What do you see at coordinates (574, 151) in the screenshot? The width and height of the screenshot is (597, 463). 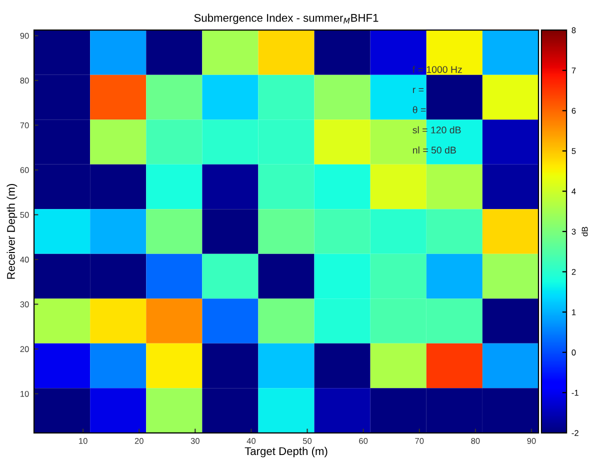 I see `color-bar-label: 5` at bounding box center [574, 151].